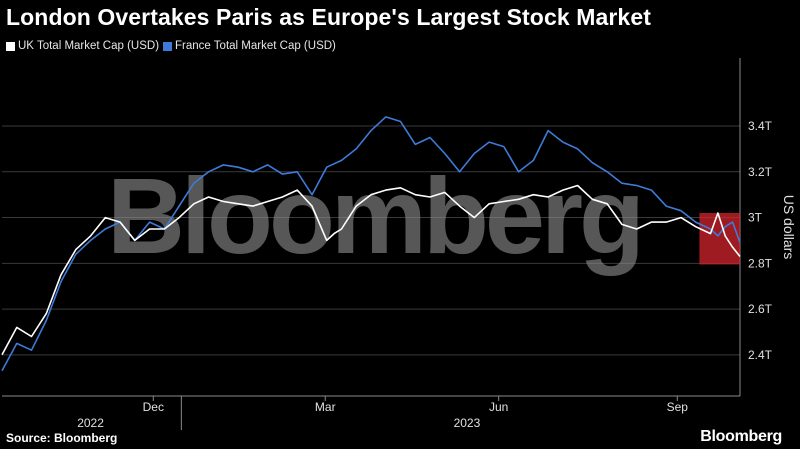  I want to click on legend-swatch-france, so click(168, 46).